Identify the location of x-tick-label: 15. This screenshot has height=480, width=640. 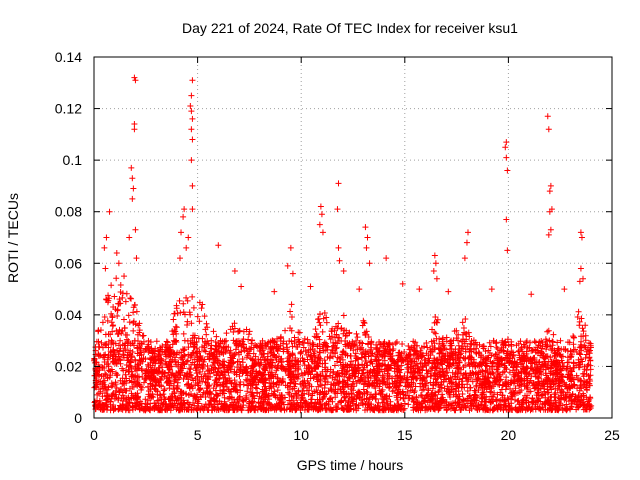
(405, 435).